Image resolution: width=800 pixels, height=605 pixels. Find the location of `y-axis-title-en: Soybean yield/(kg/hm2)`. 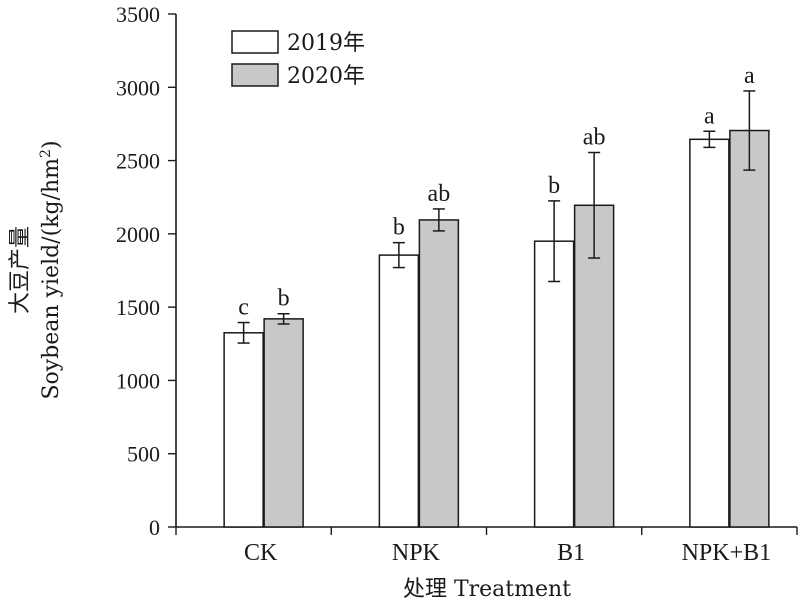

y-axis-title-en: Soybean yield/(kg/hm2) is located at coordinates (51, 269).